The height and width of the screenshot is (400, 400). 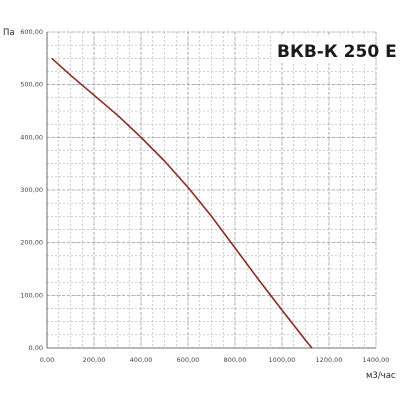 What do you see at coordinates (9, 33) in the screenshot?
I see `y-axis-label: Па` at bounding box center [9, 33].